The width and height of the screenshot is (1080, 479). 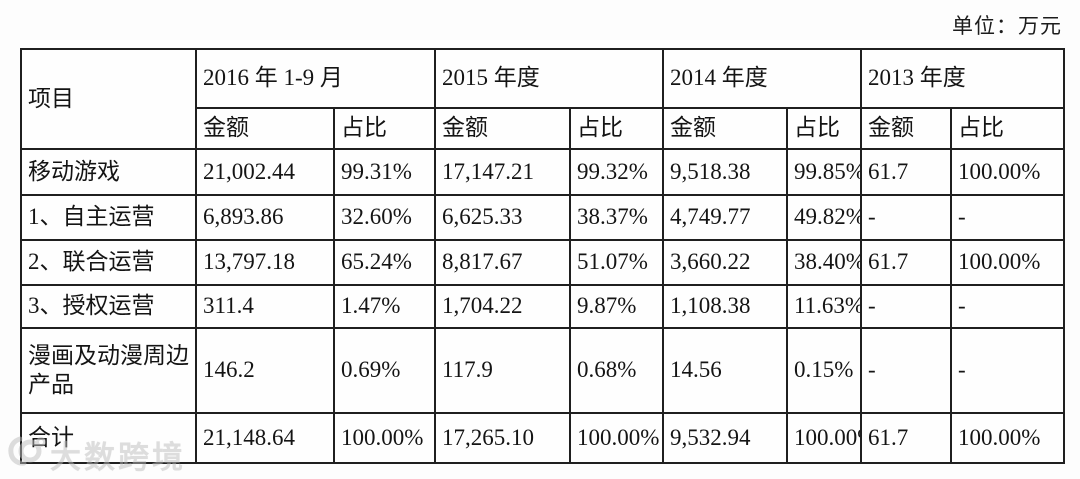 I want to click on value-cell: 146.2, so click(x=265, y=370).